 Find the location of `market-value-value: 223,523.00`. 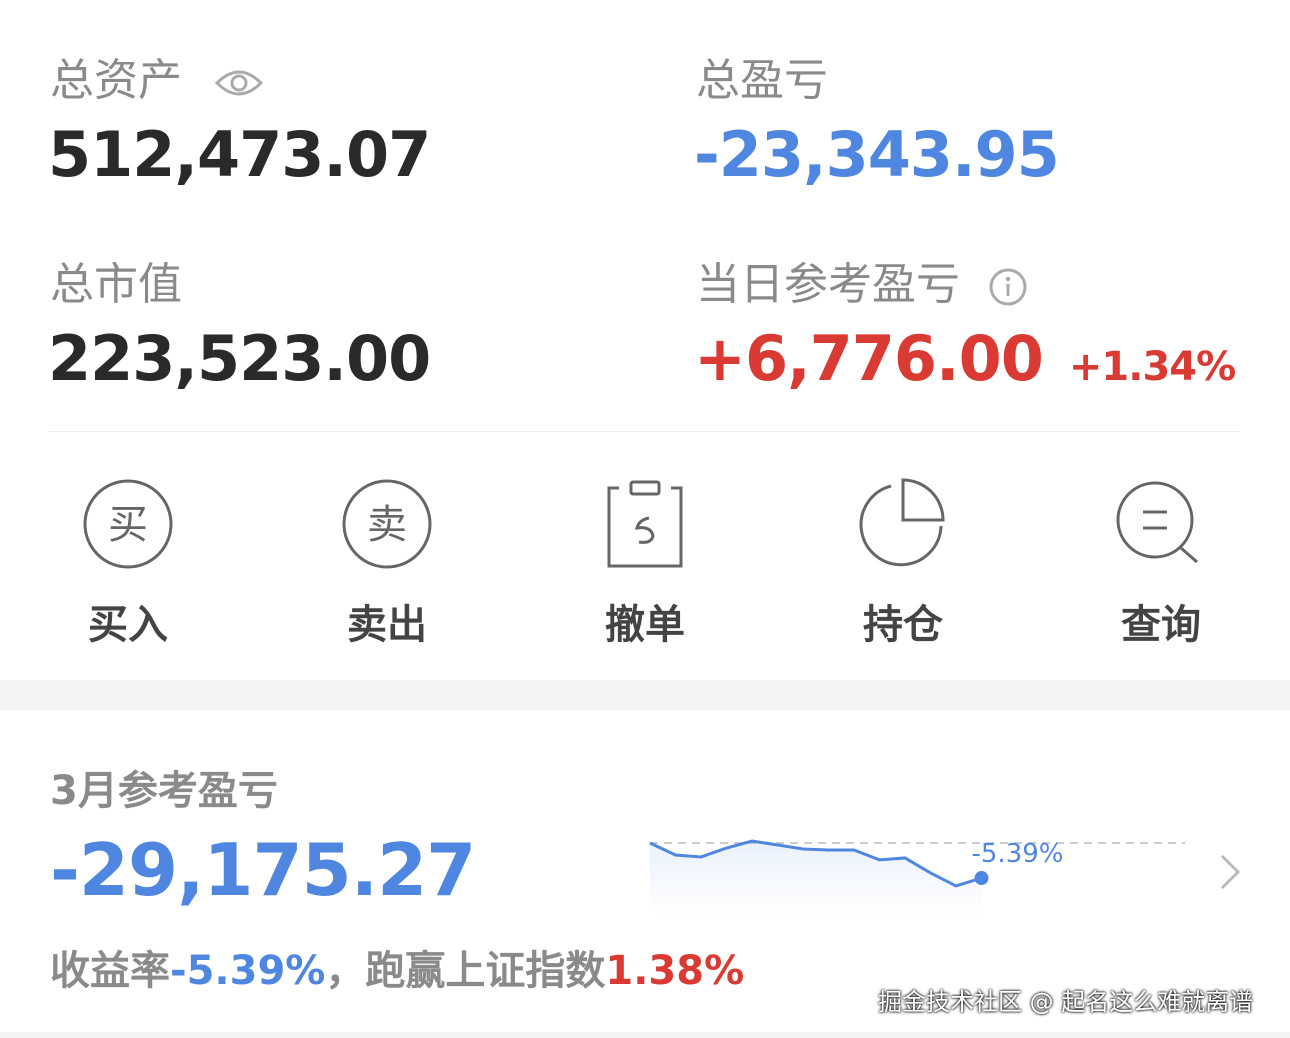

market-value-value: 223,523.00 is located at coordinates (239, 358).